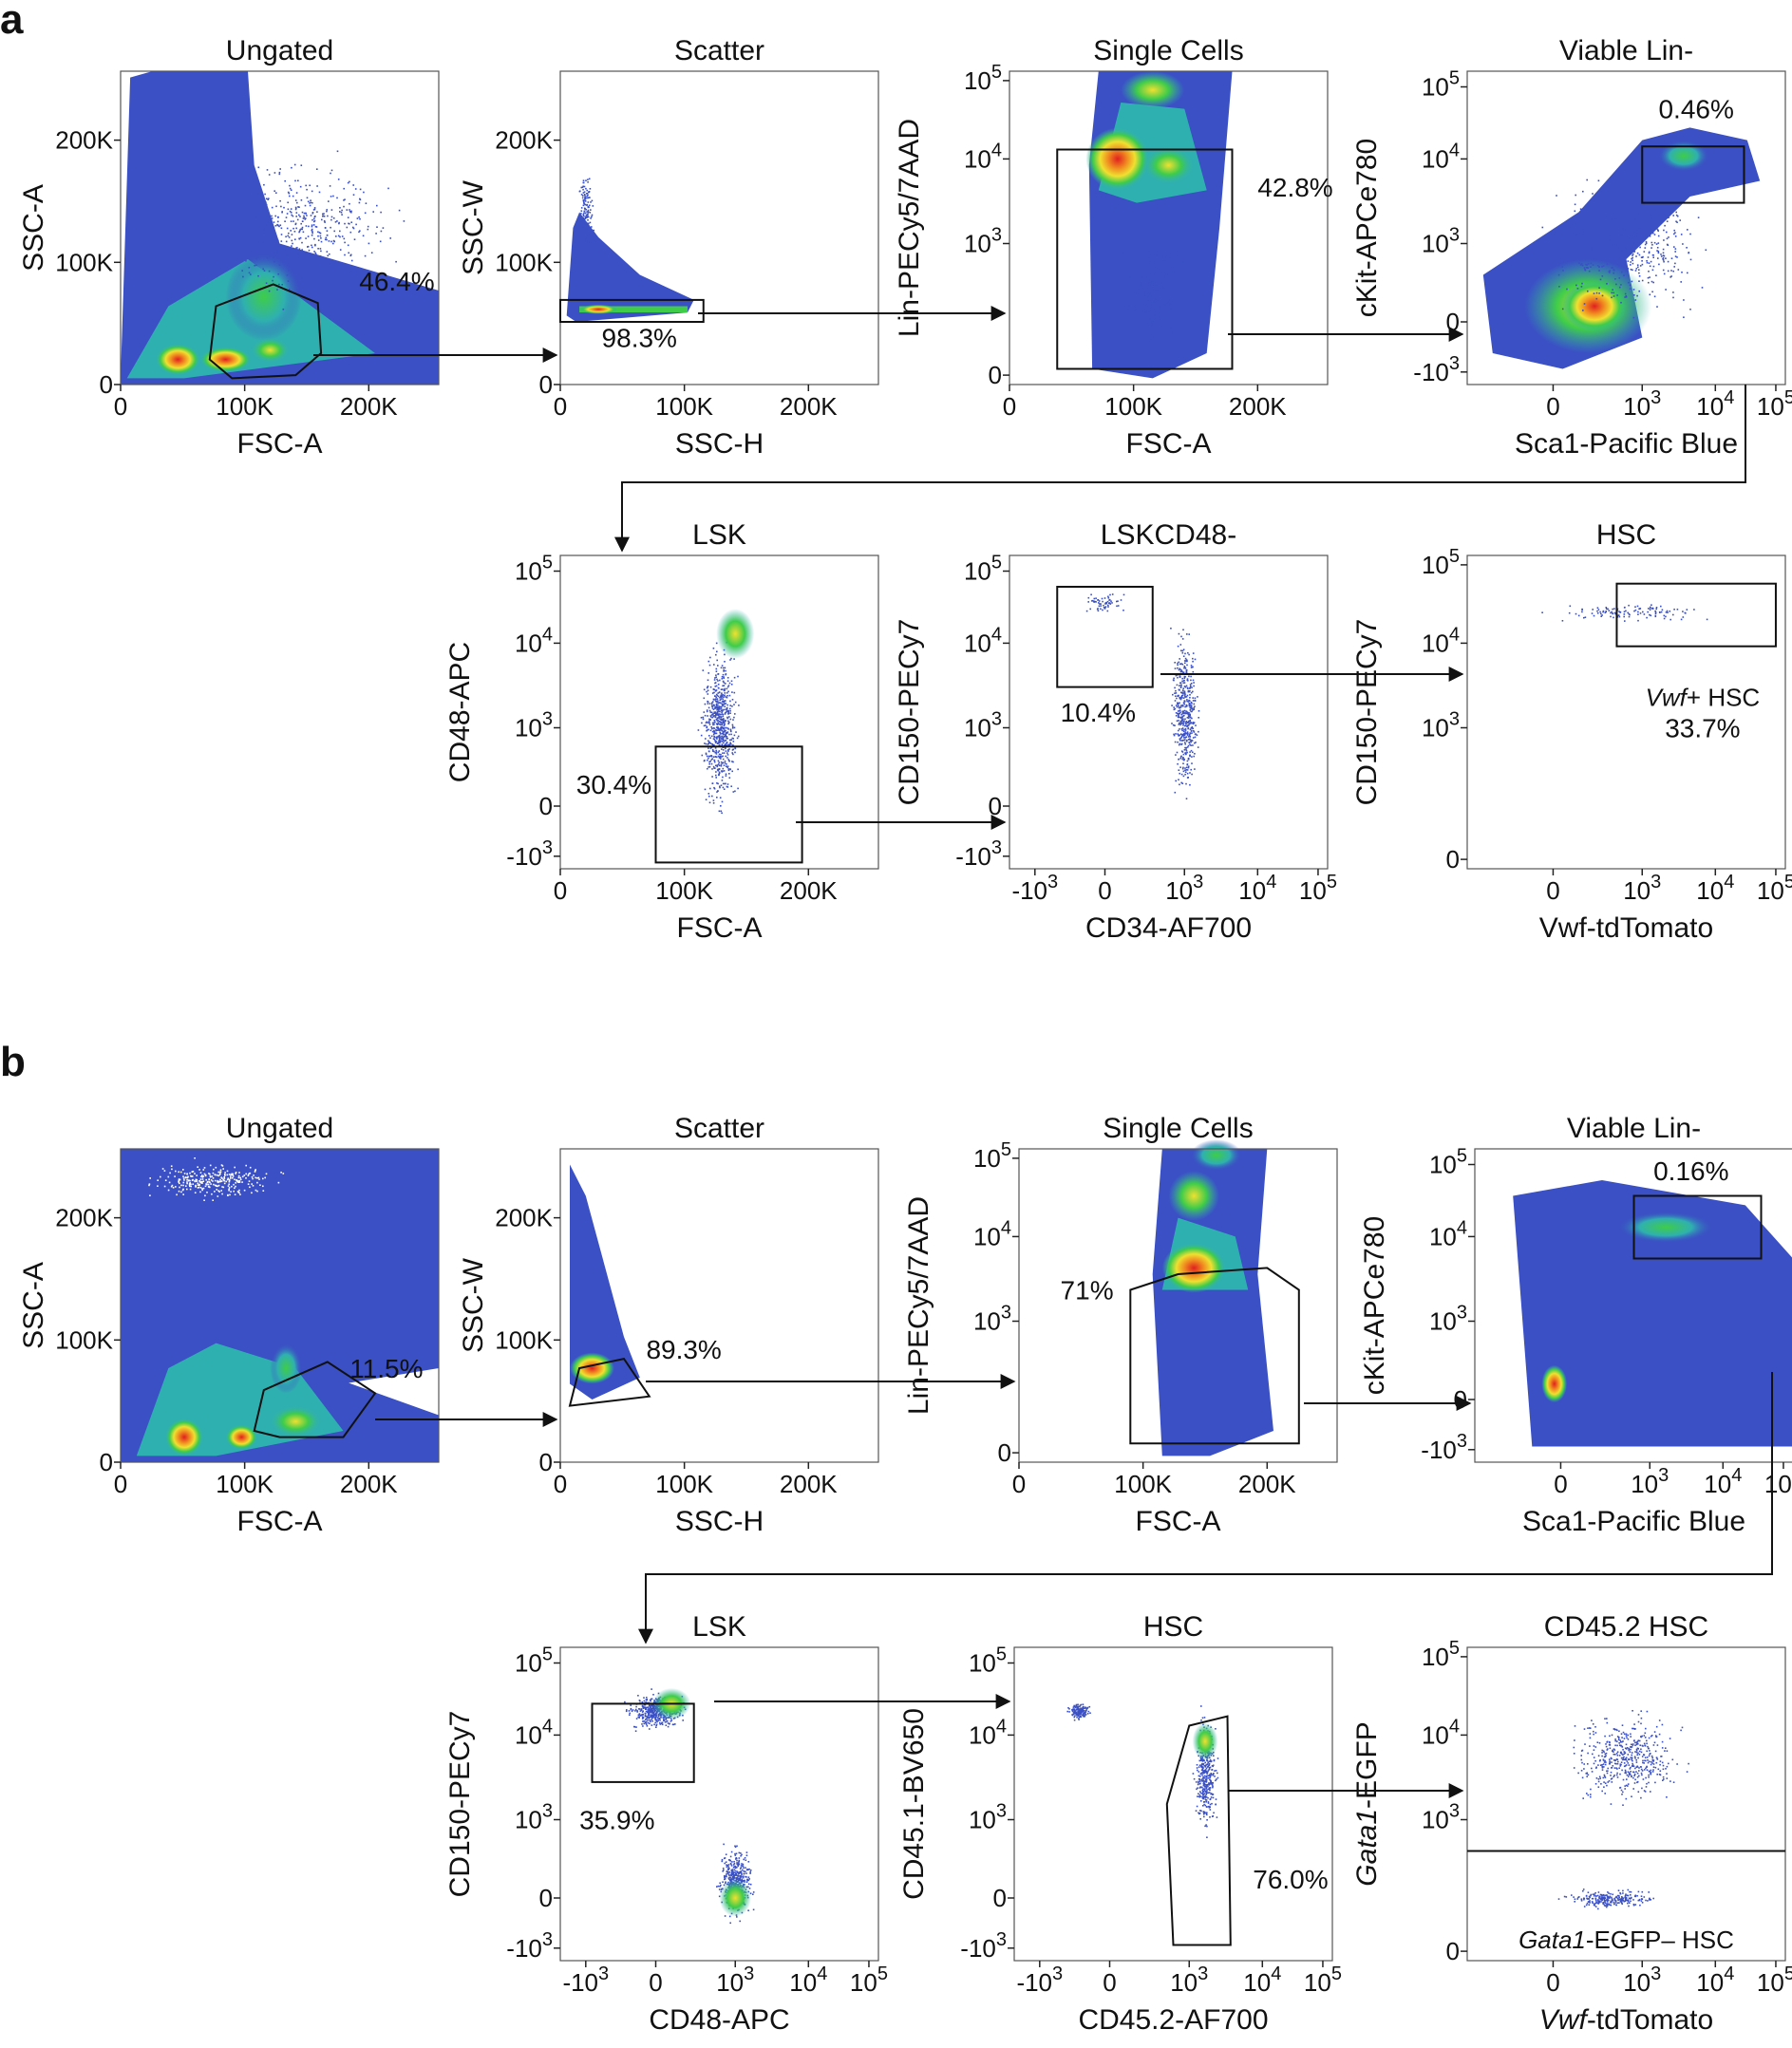  I want to click on gate-percentage: 33.7%, so click(1702, 727).